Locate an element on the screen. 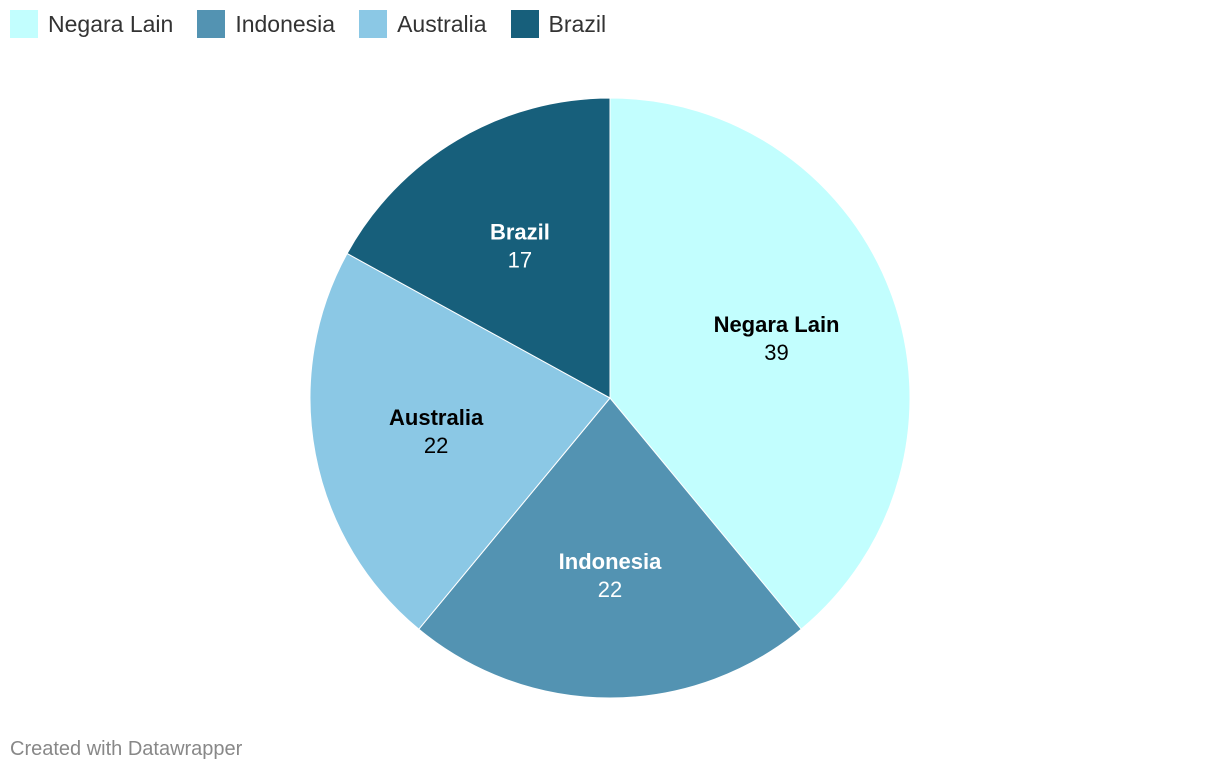 This screenshot has width=1220, height=774. slice-value-australia: 22 is located at coordinates (436, 445).